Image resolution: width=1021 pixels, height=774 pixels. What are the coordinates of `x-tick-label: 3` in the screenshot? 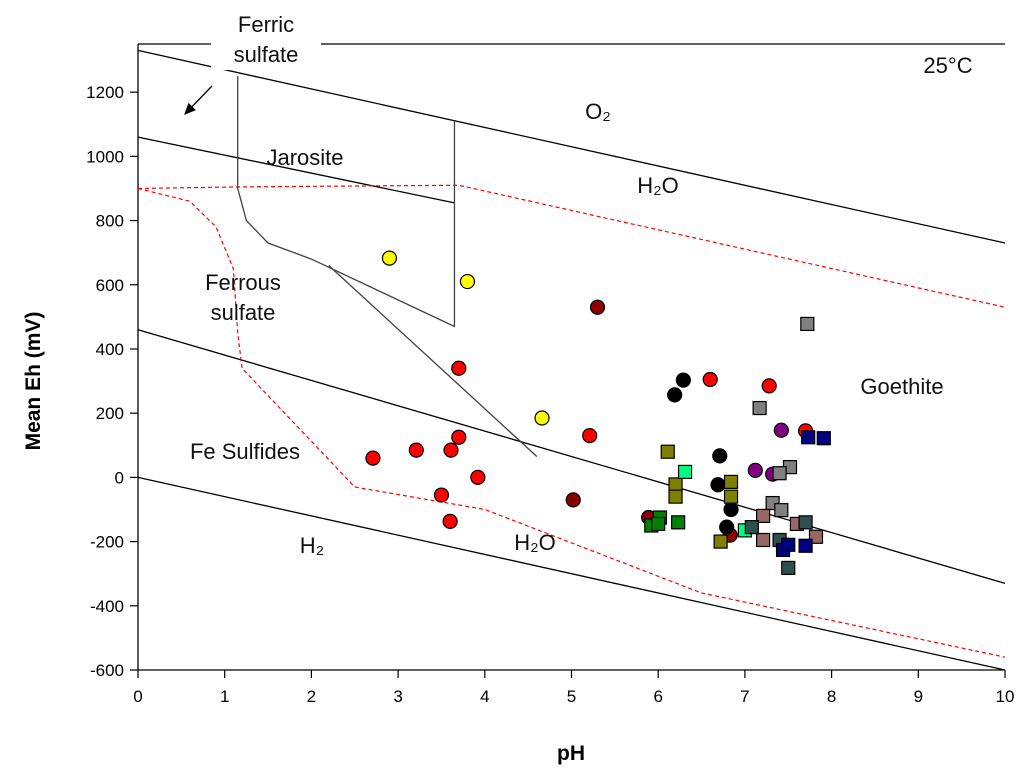 It's located at (397, 696).